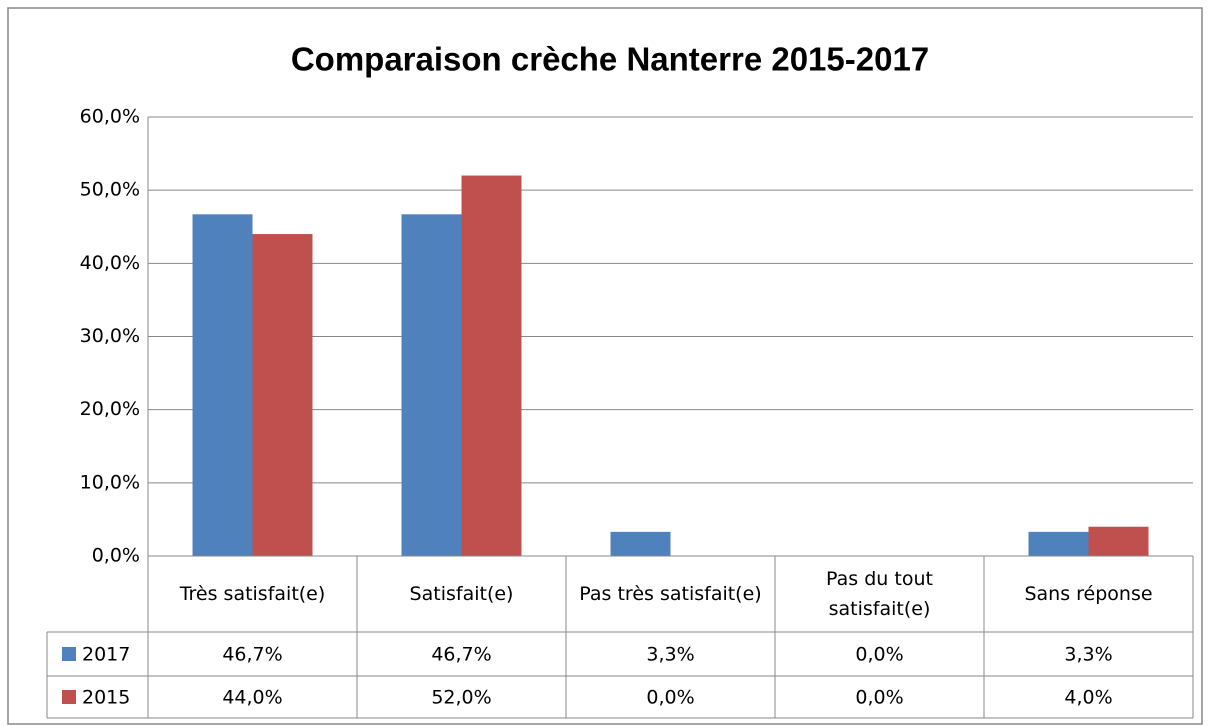 The image size is (1210, 726). Describe the element at coordinates (110, 482) in the screenshot. I see `y-tick-label: 10,0%` at that location.